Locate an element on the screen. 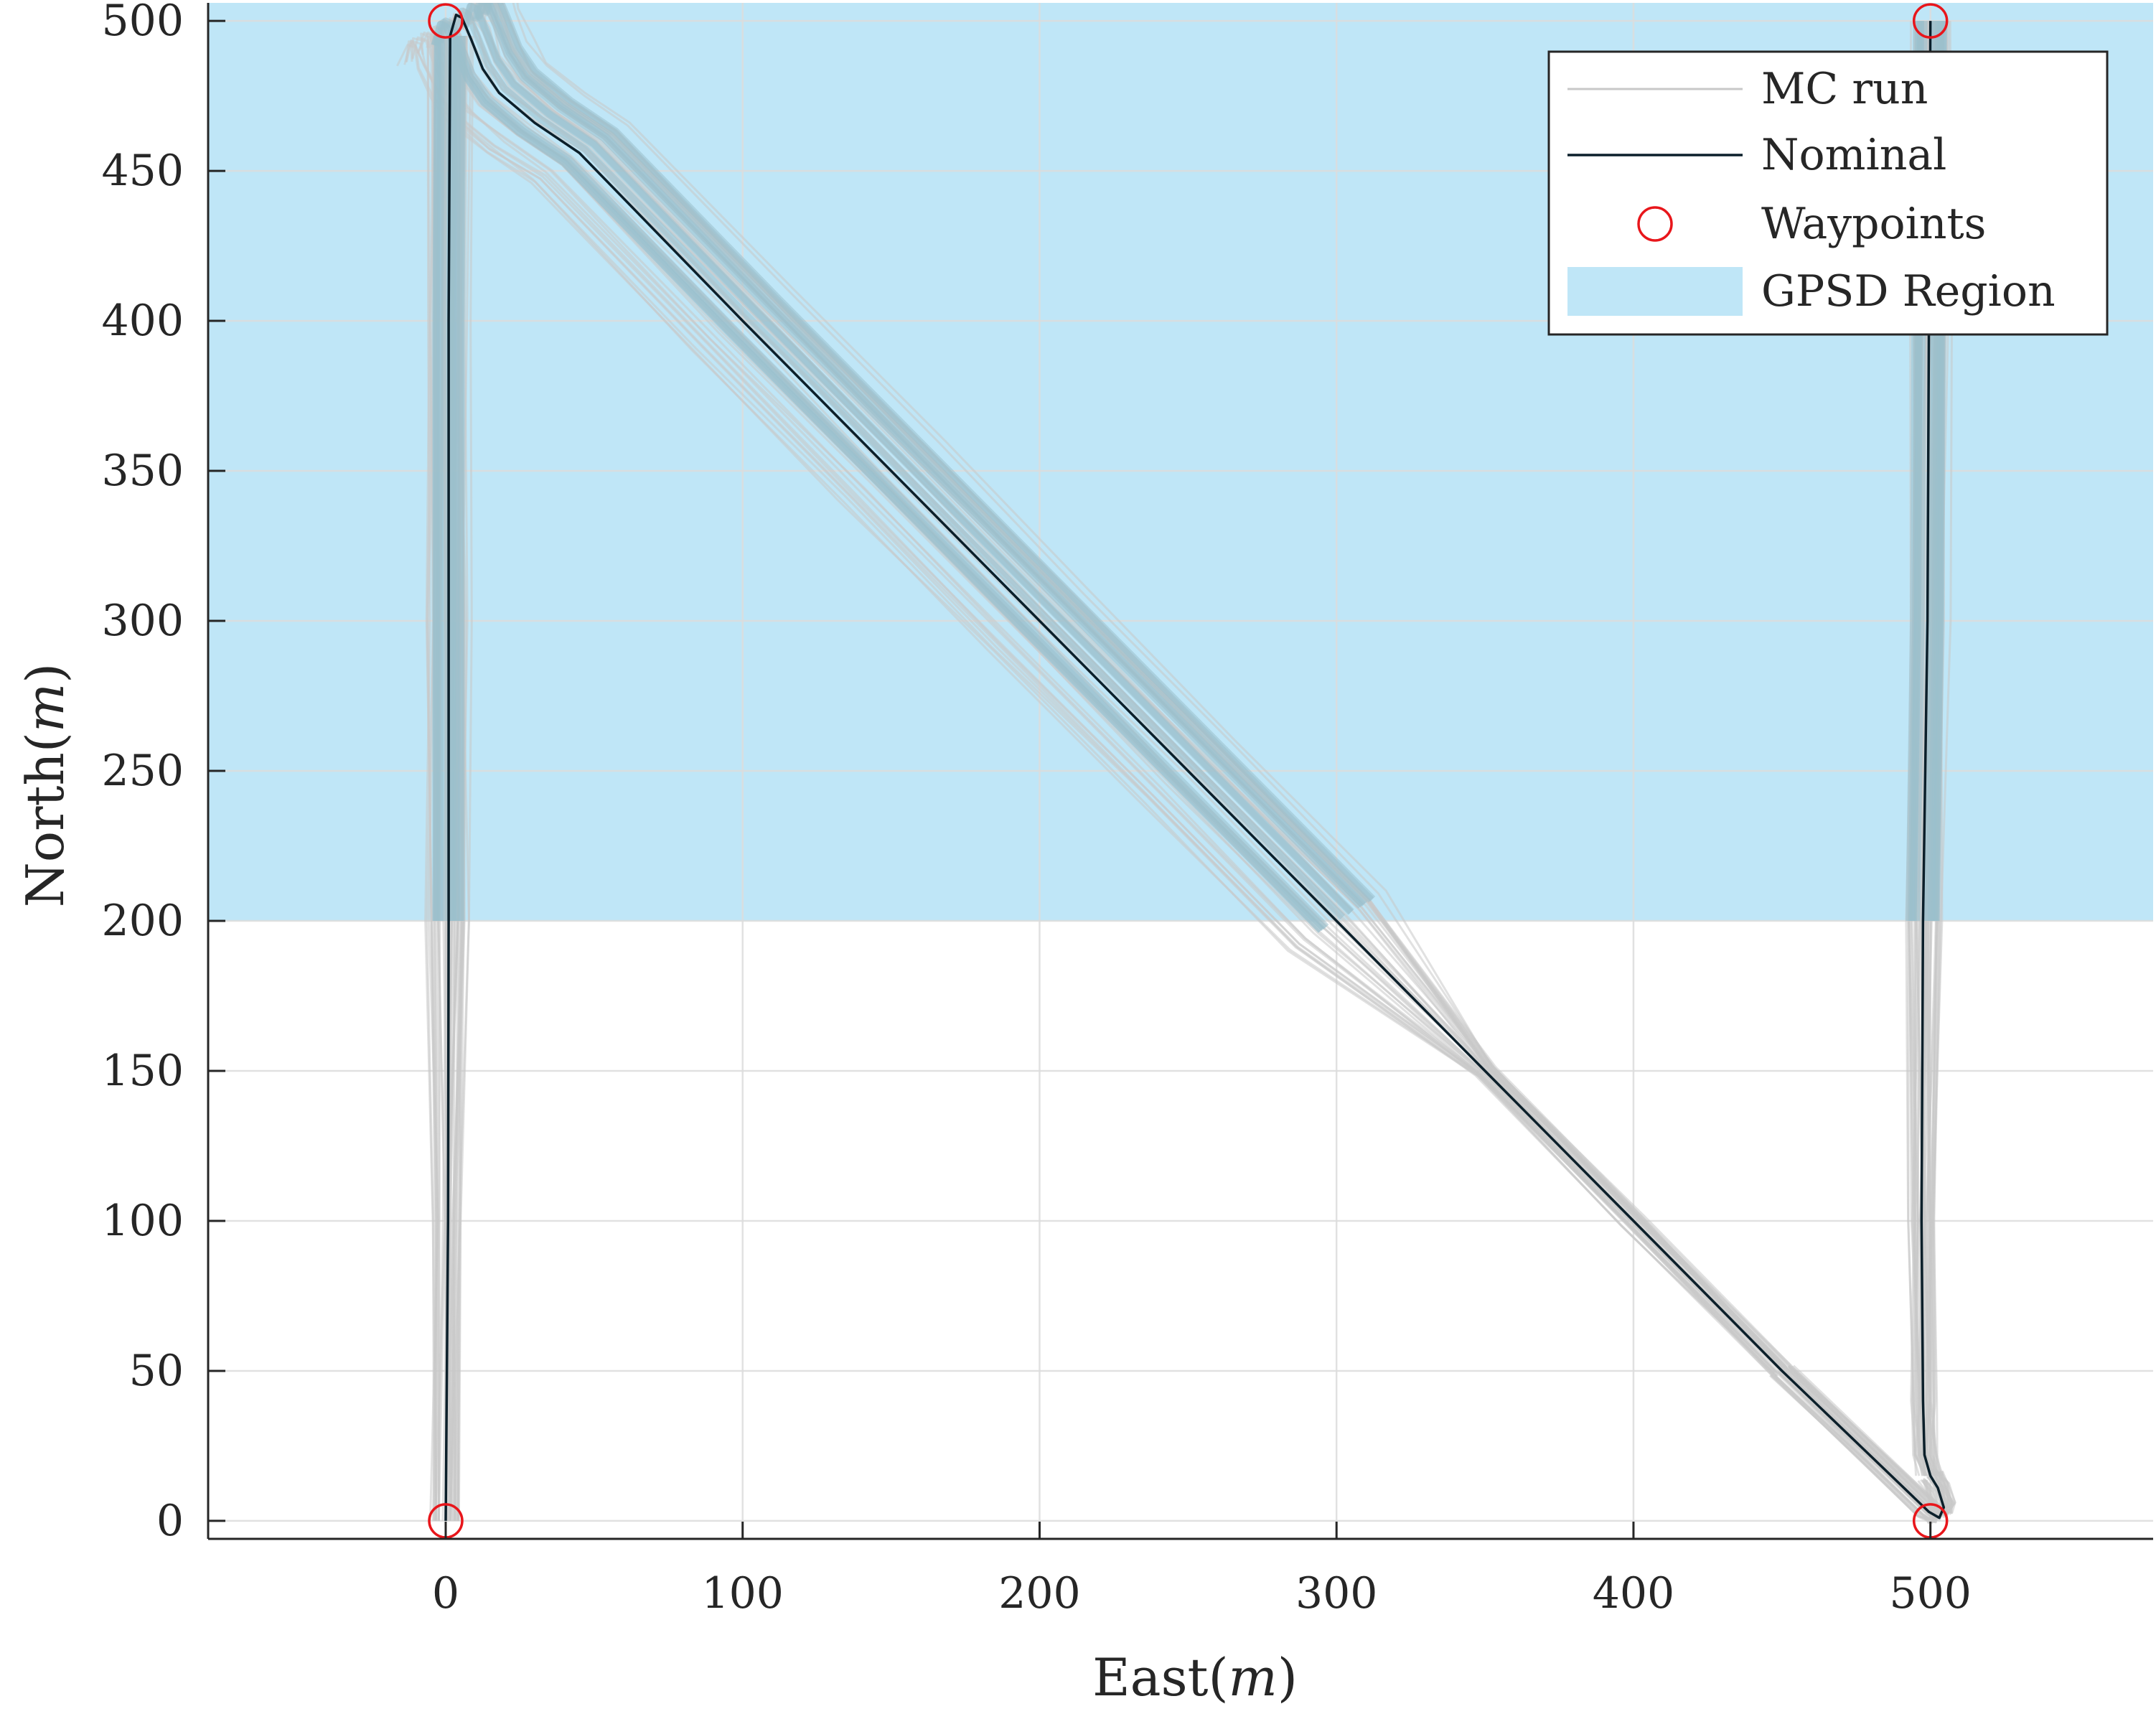  y-tick-label-350: 350 is located at coordinates (142, 471).